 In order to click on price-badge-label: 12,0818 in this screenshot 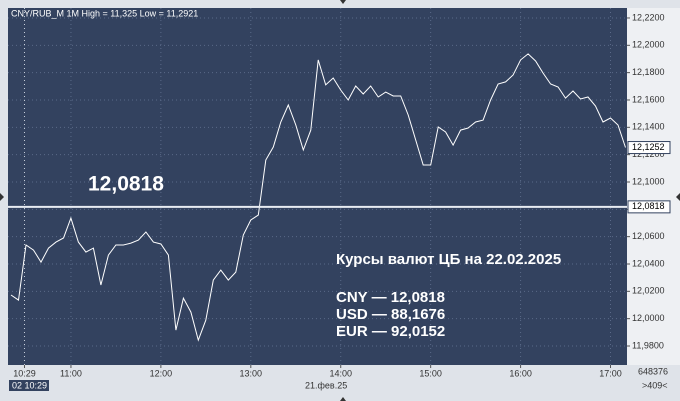, I will do `click(648, 206)`.